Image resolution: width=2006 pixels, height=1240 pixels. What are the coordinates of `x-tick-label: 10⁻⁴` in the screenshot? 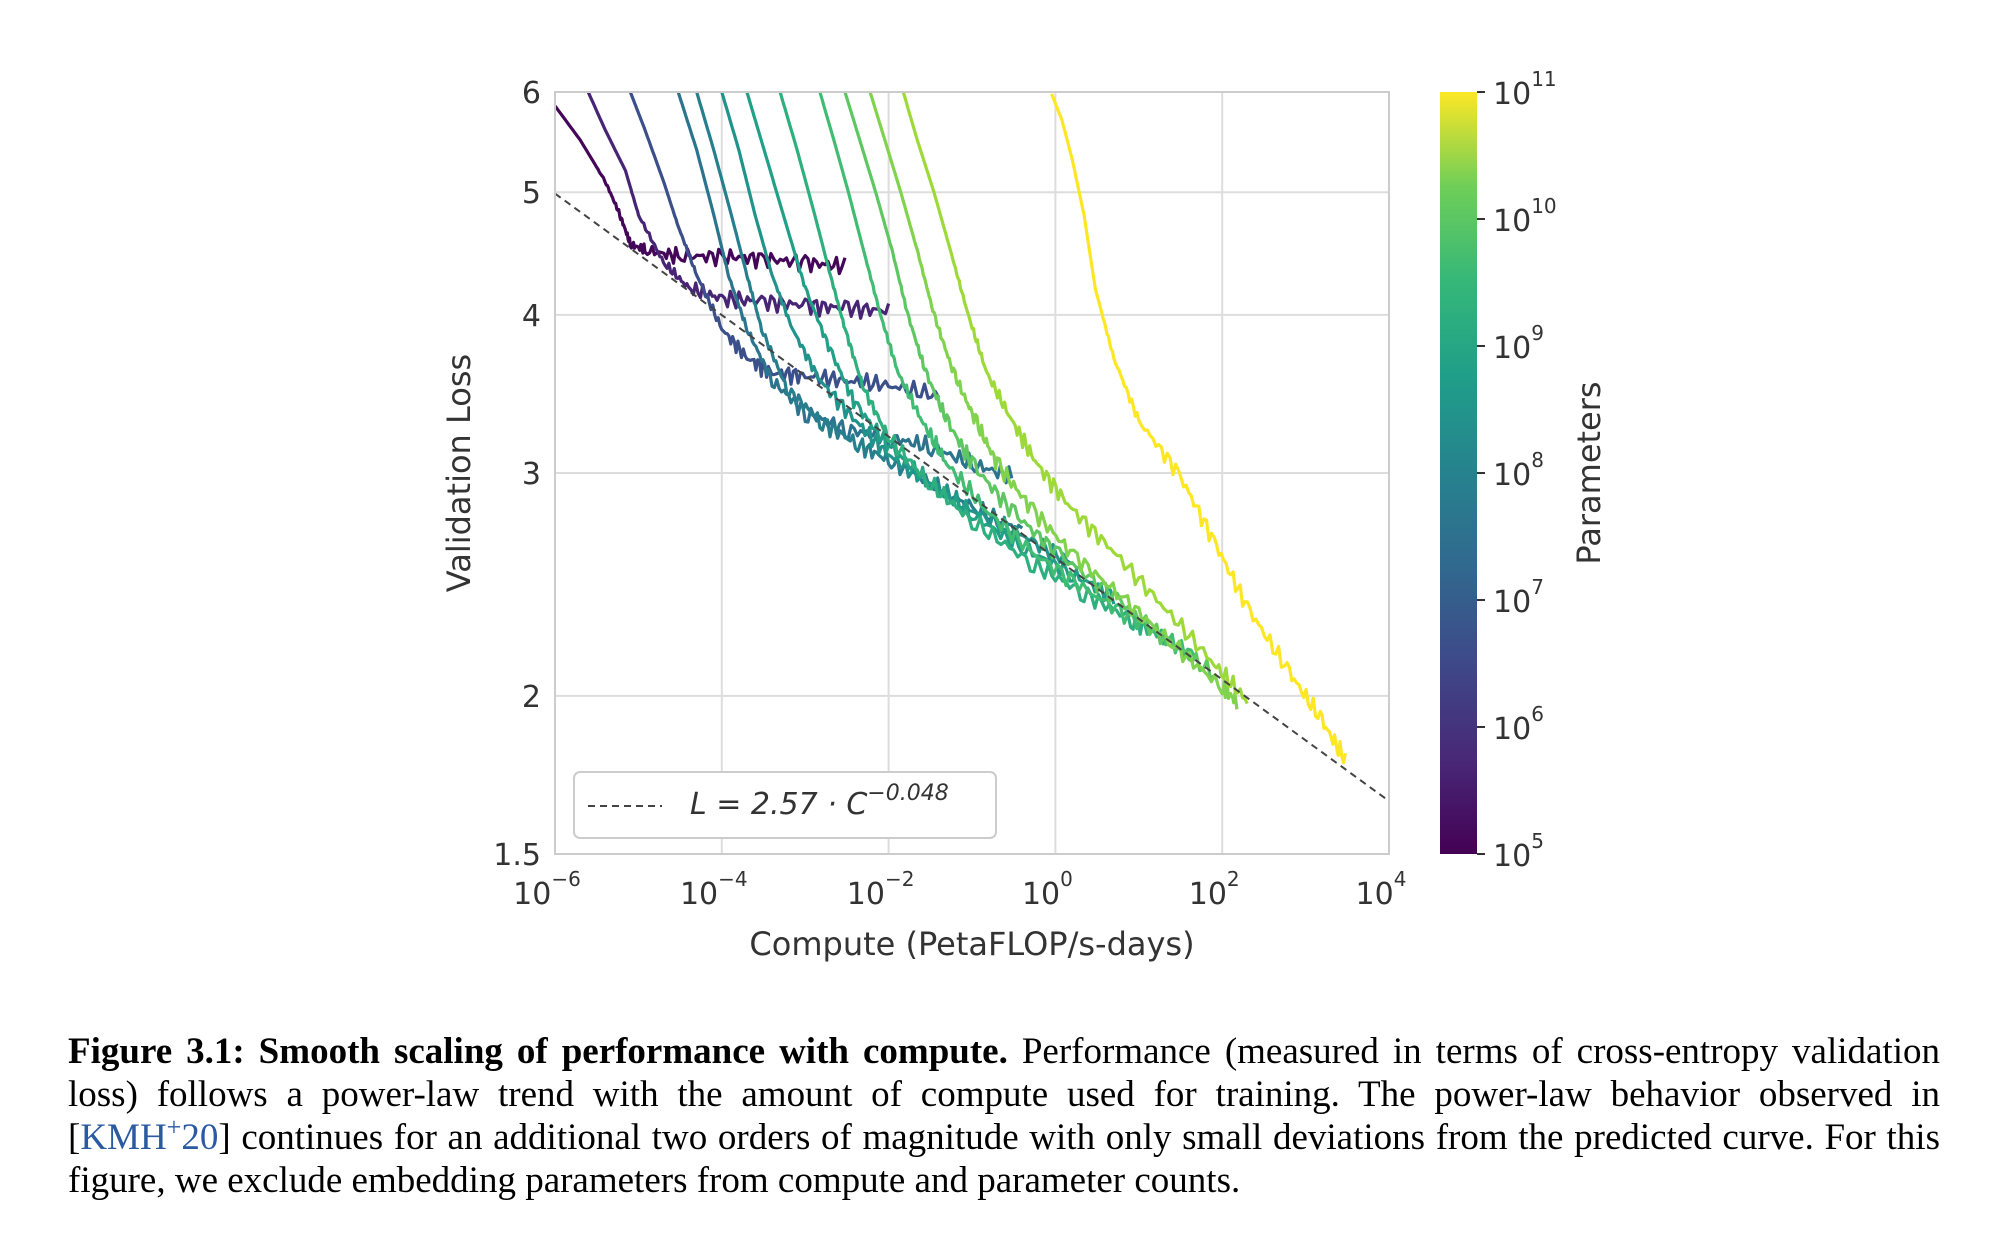 It's located at (714, 889).